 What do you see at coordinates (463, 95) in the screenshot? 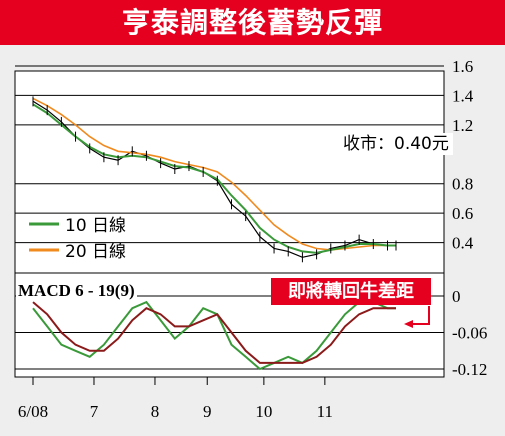
I see `price-y-tick-label: 1.4` at bounding box center [463, 95].